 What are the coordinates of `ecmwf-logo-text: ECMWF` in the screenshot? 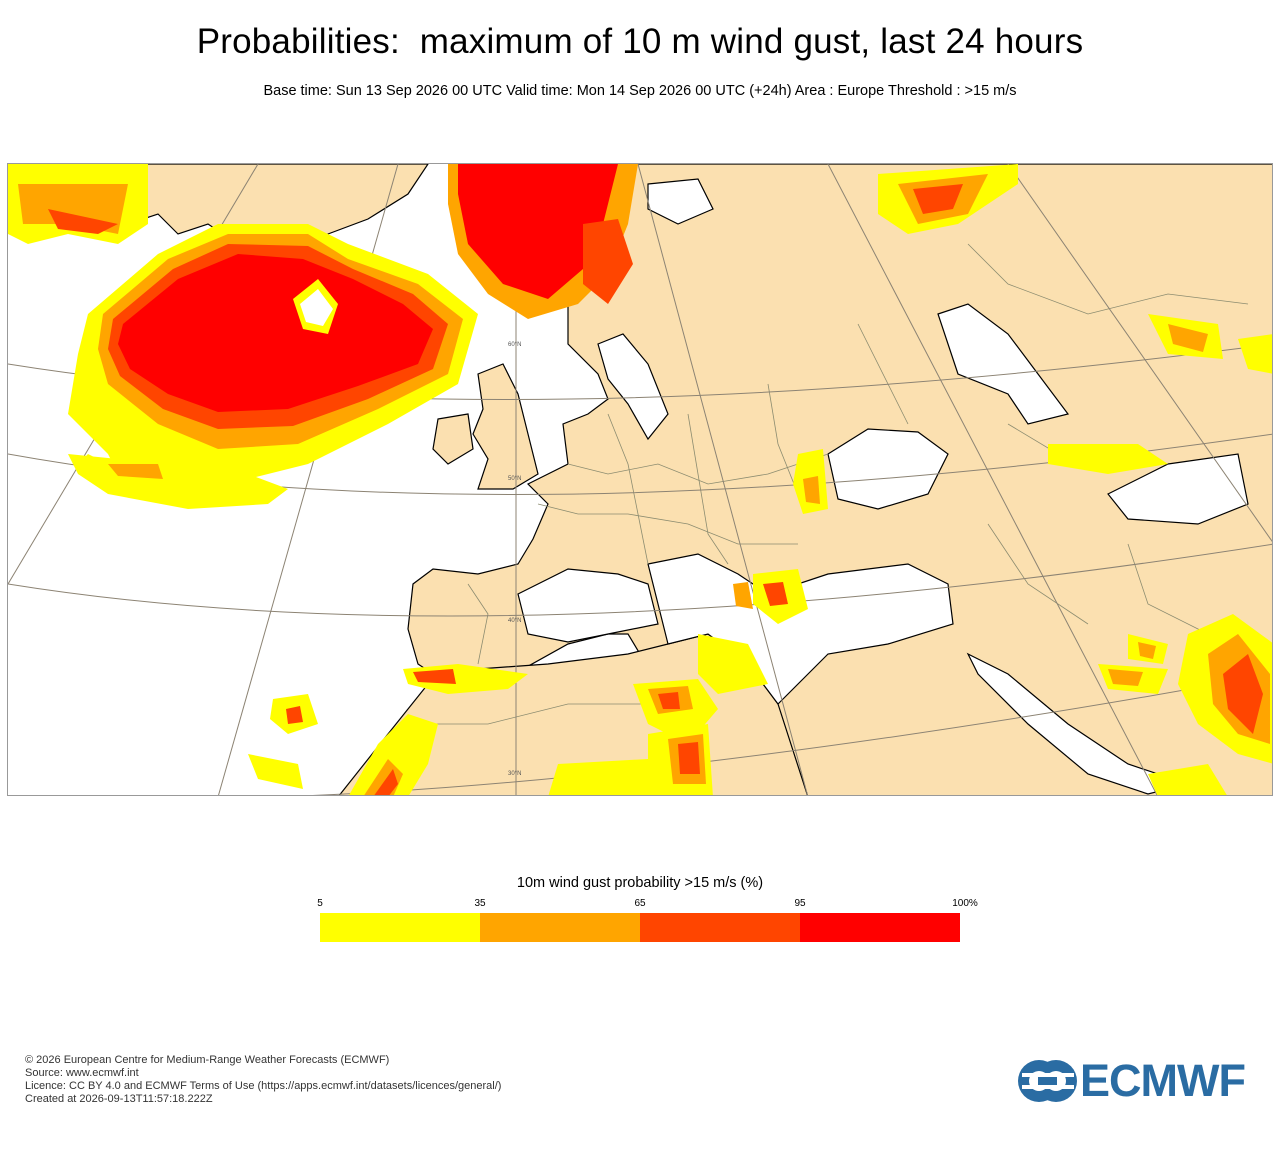 It's located at (1163, 1080).